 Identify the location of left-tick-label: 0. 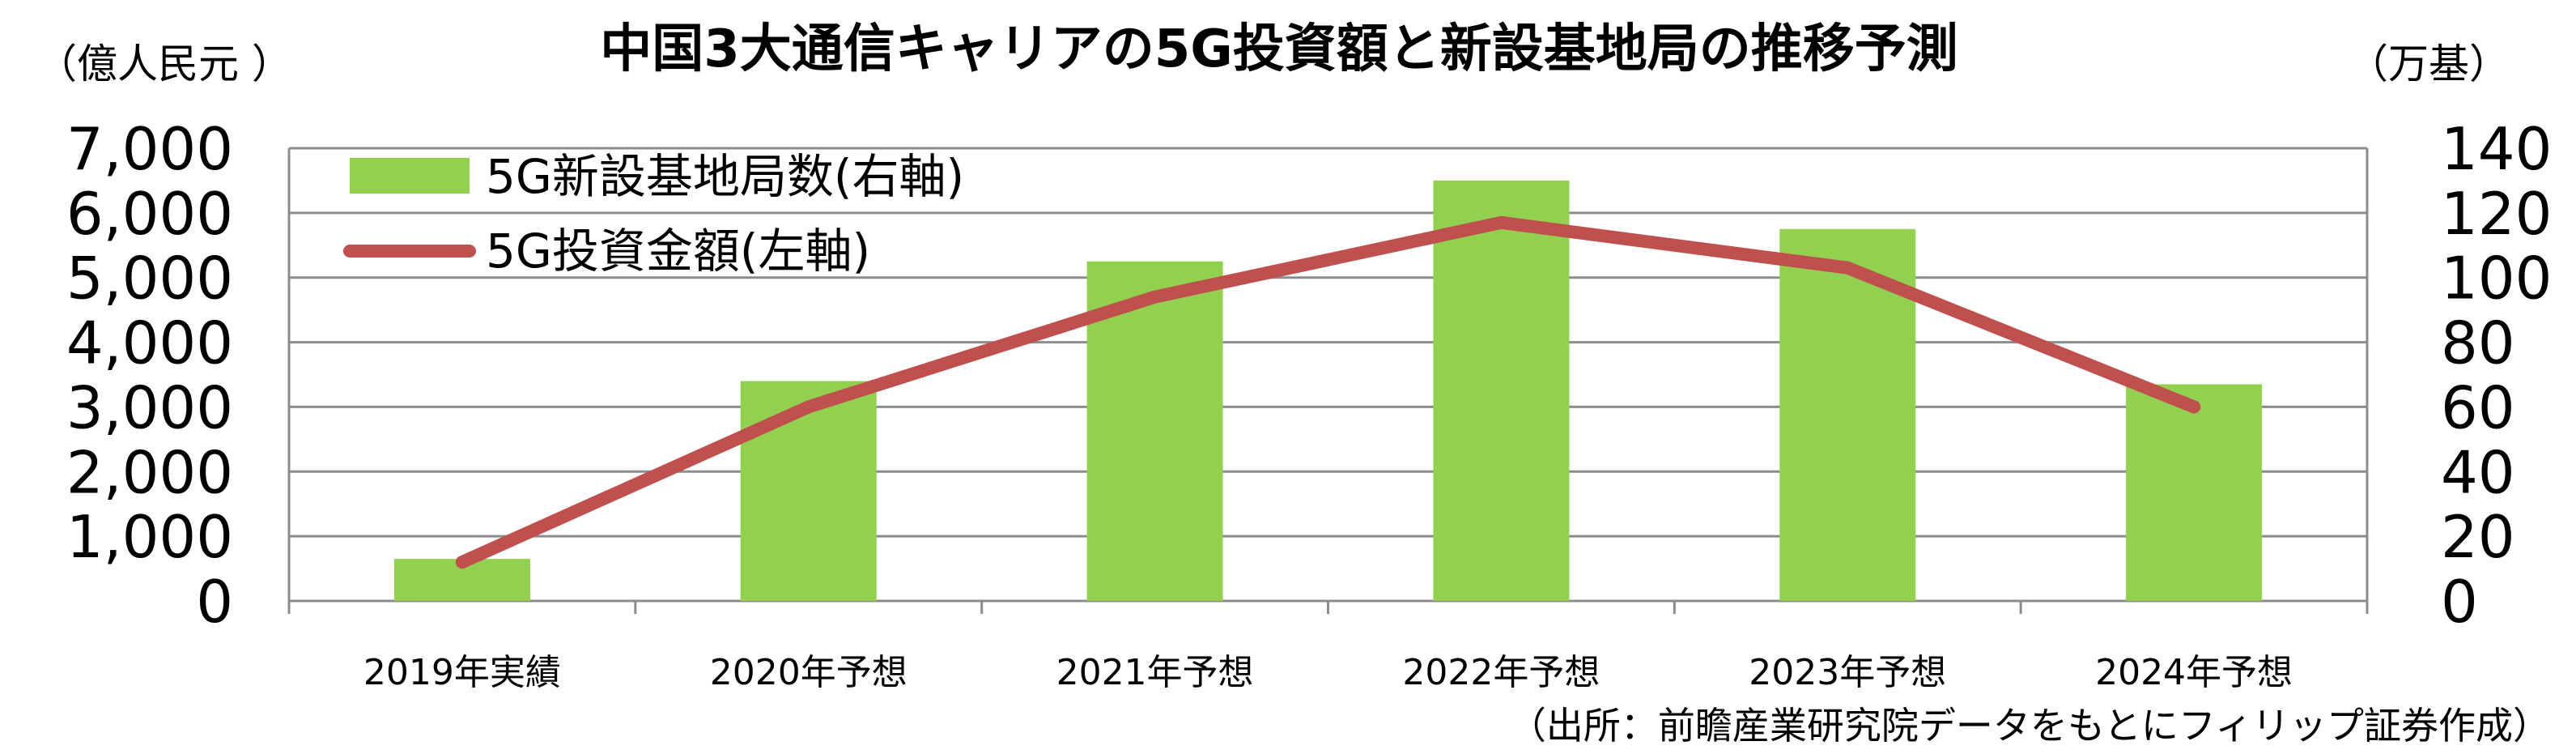
(215, 602).